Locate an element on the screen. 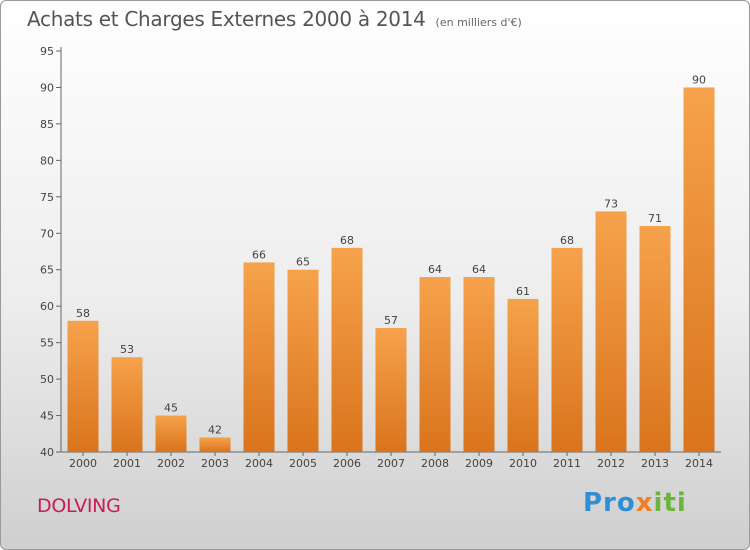 The width and height of the screenshot is (750, 550). y-tick-label: 60 is located at coordinates (47, 306).